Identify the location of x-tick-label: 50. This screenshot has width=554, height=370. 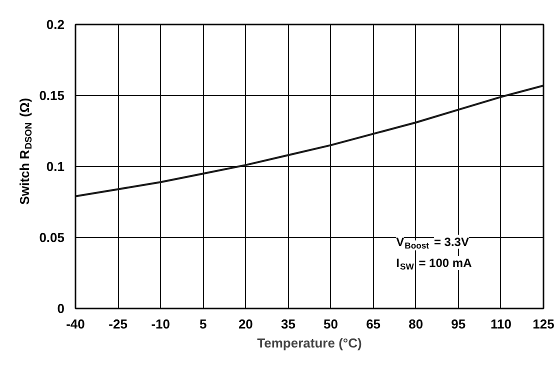
(331, 324).